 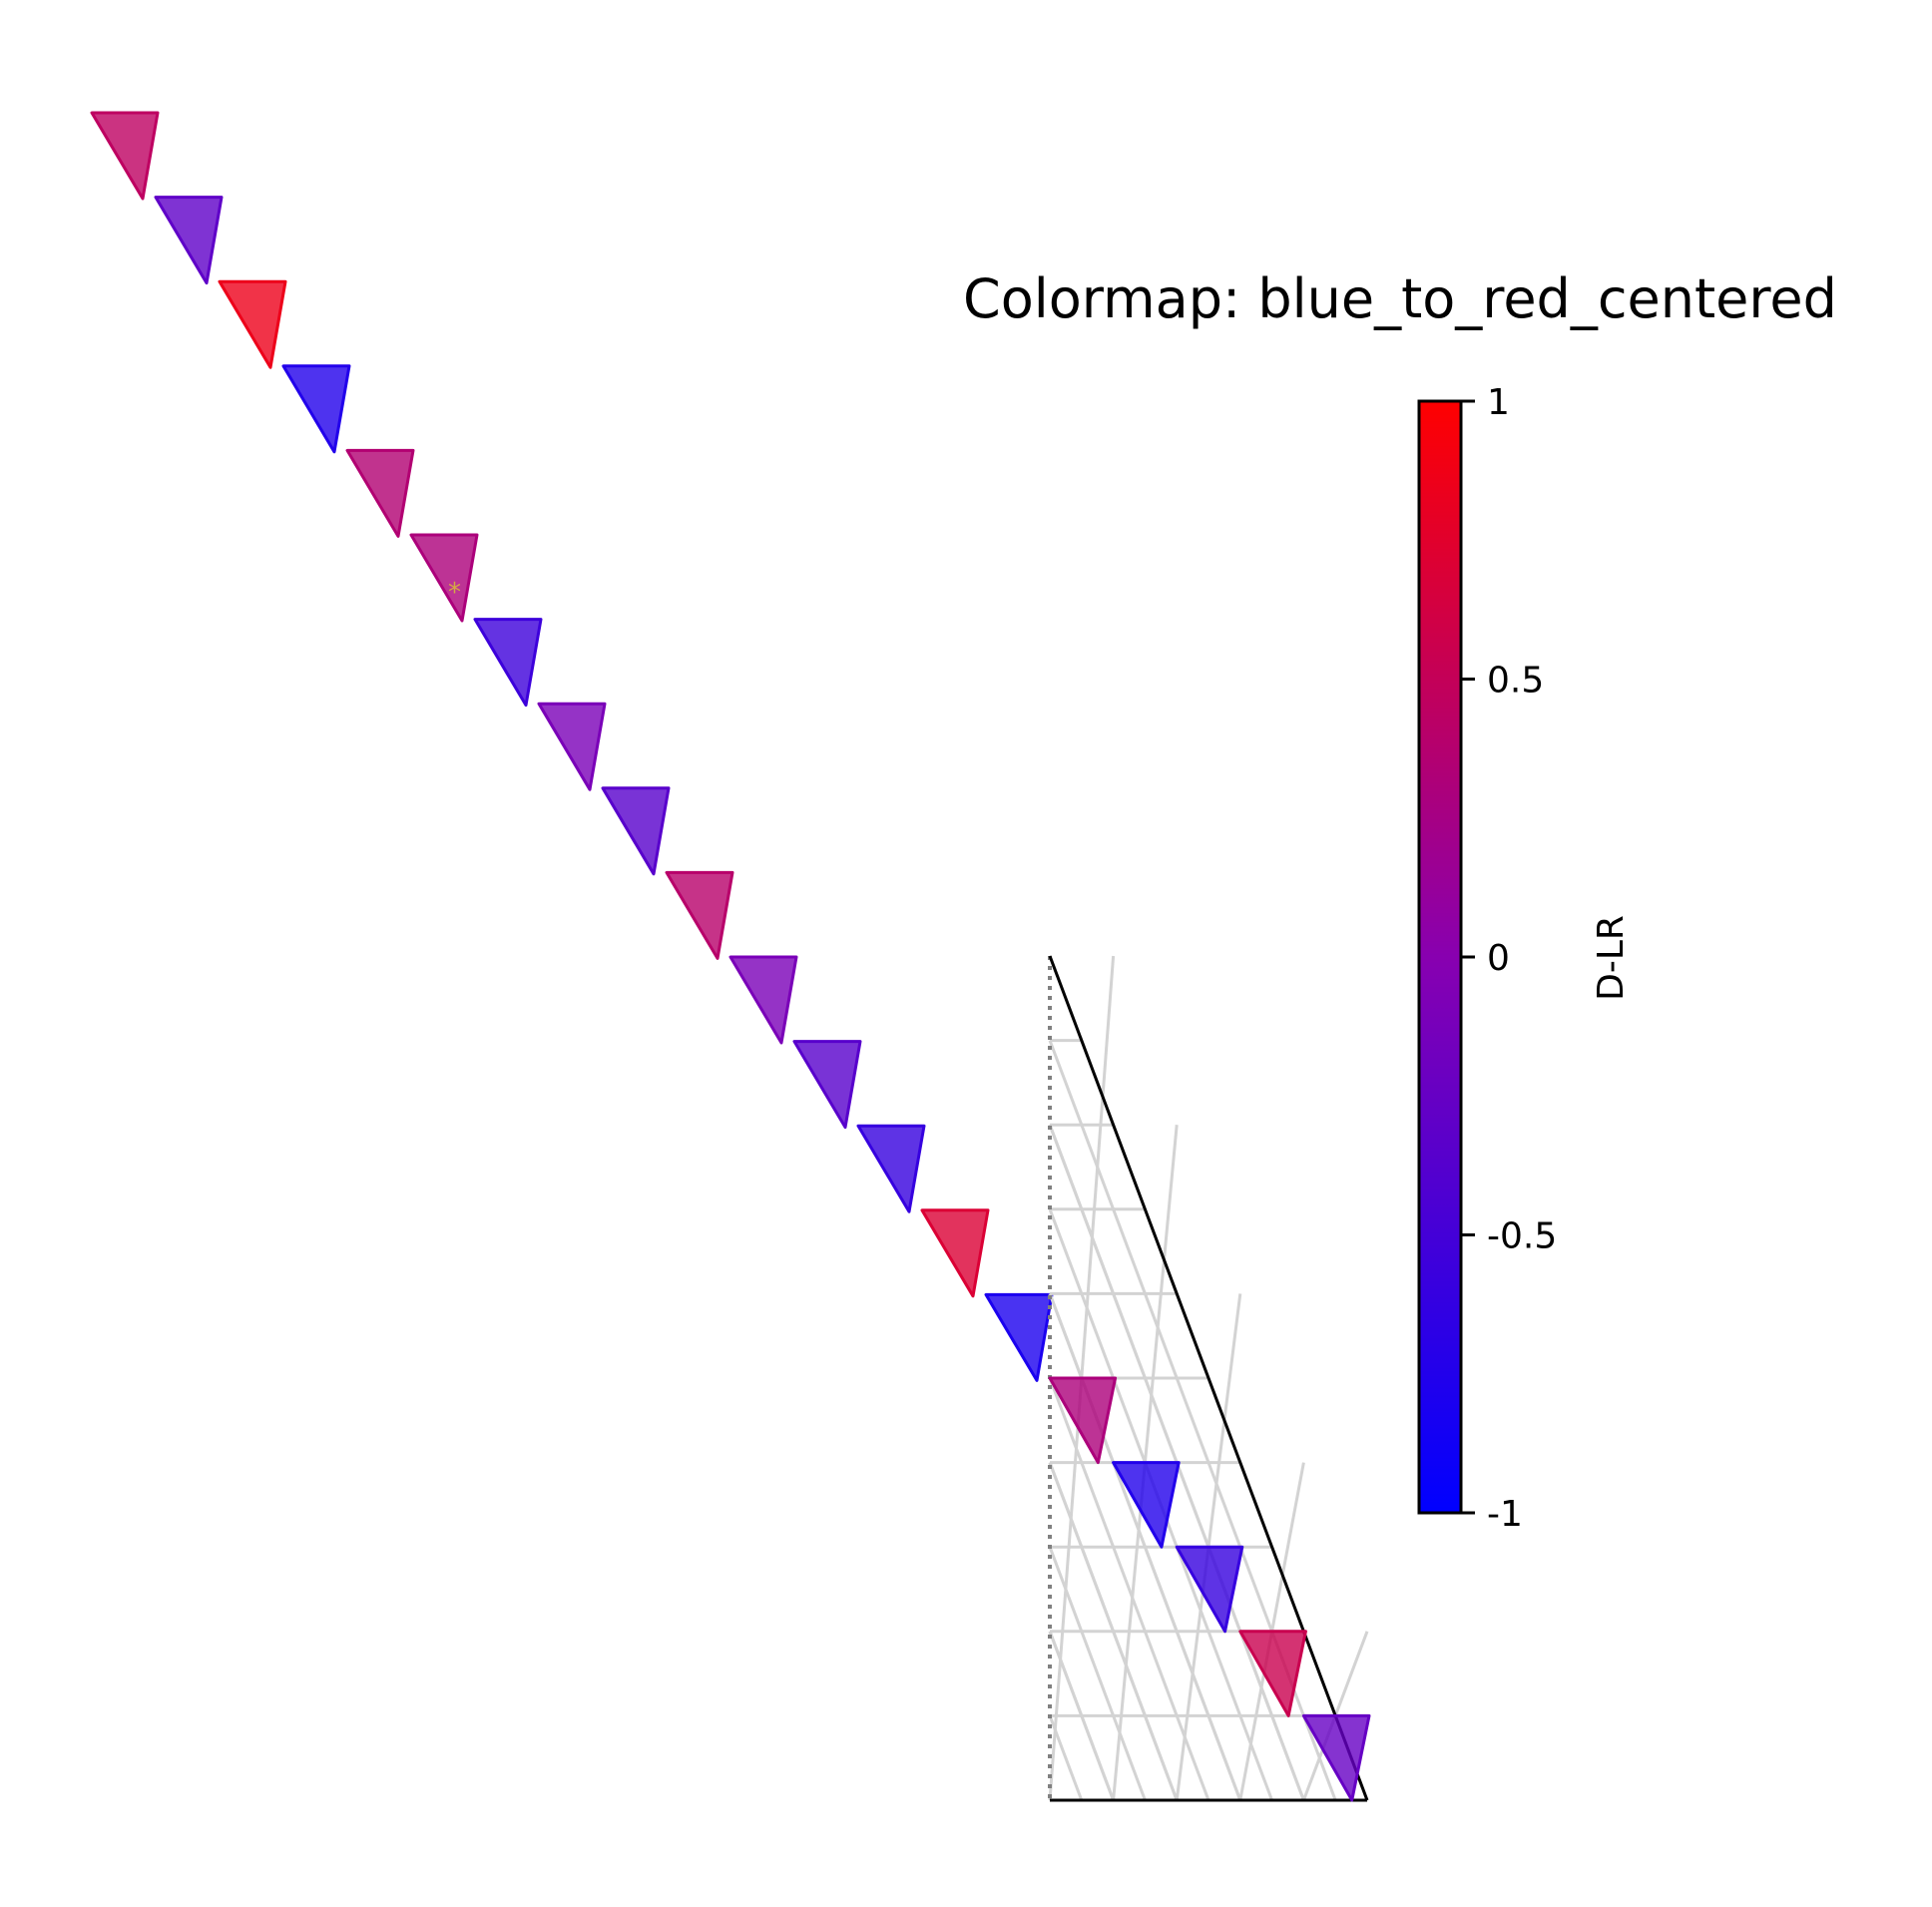 What do you see at coordinates (1440, 957) in the screenshot?
I see `colorbar-gradient` at bounding box center [1440, 957].